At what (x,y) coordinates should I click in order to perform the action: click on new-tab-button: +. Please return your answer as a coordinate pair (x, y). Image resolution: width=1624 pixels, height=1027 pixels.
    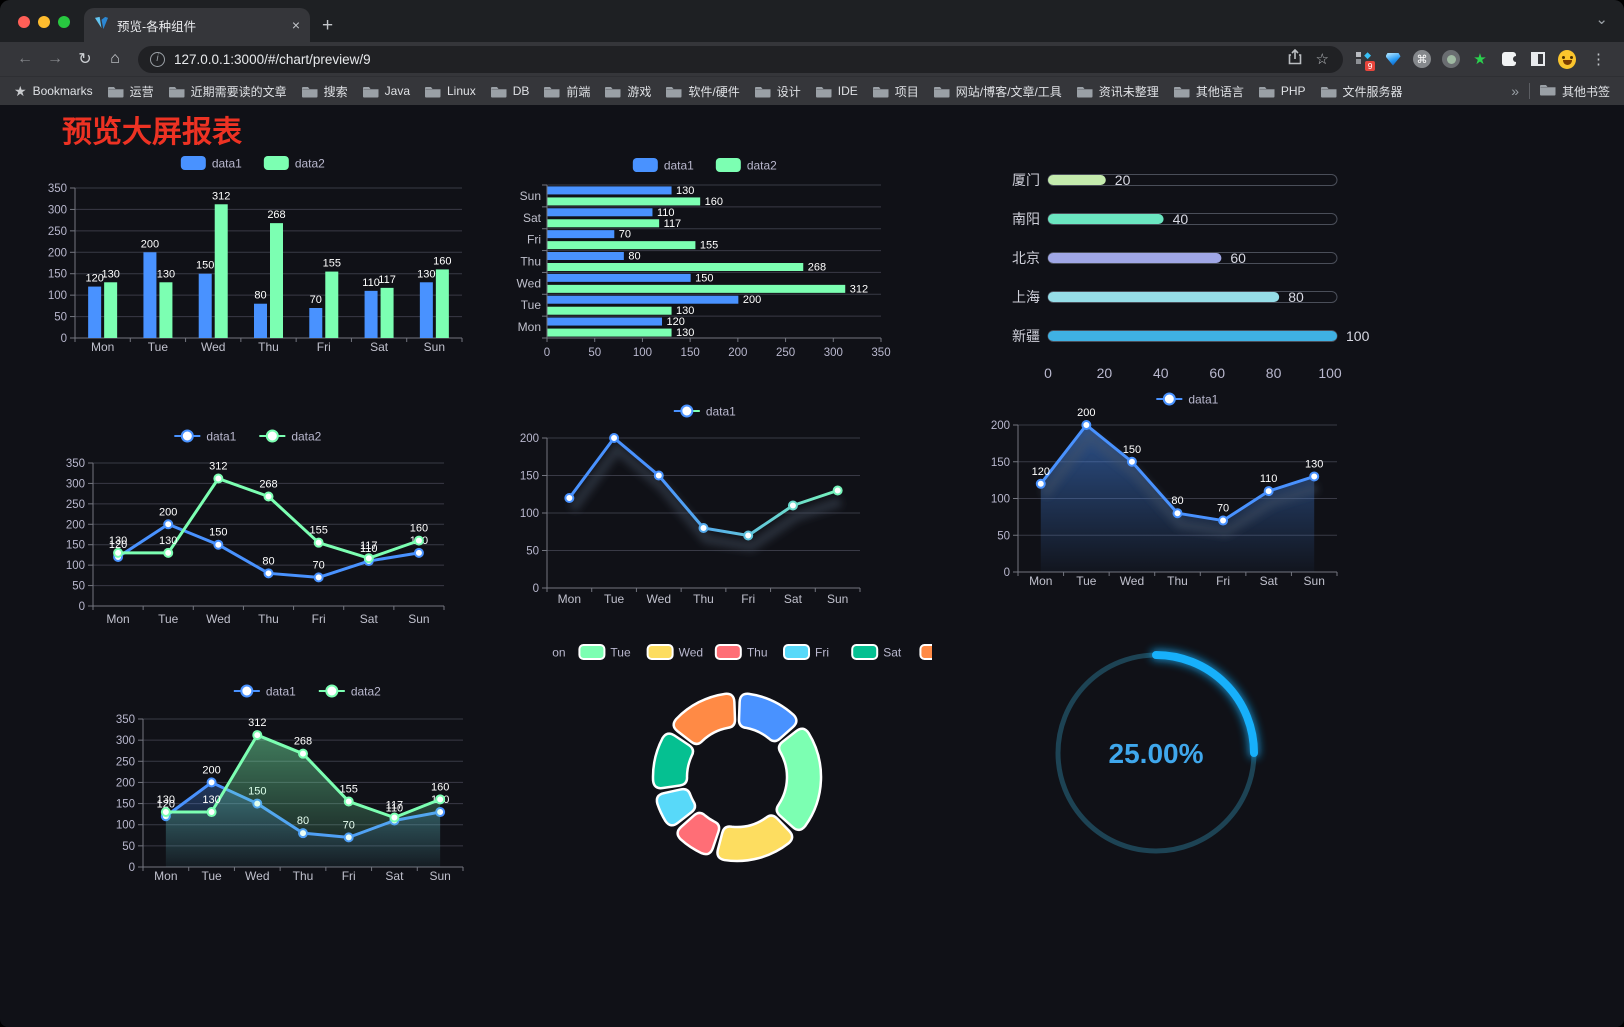
    Looking at the image, I should click on (328, 25).